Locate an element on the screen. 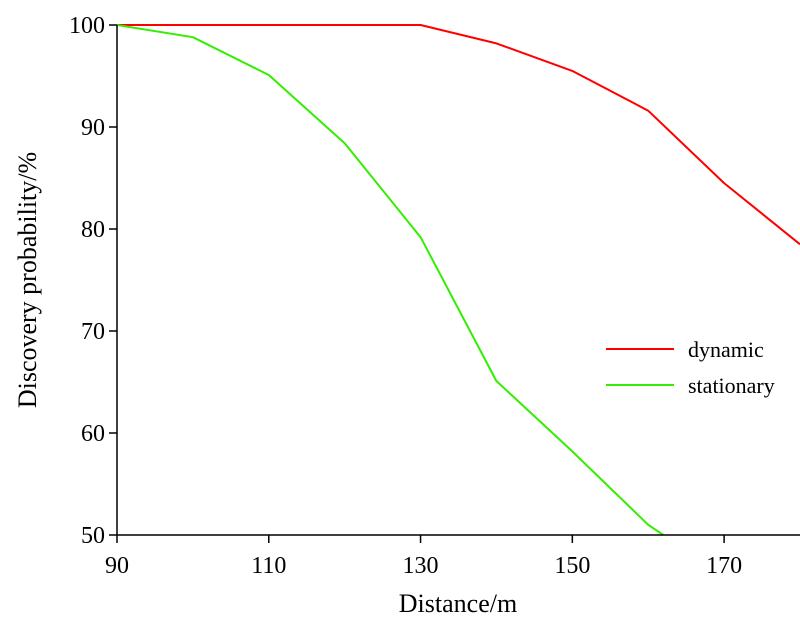 This screenshot has height=626, width=800. x-axis-title: Distance/m is located at coordinates (458, 603).